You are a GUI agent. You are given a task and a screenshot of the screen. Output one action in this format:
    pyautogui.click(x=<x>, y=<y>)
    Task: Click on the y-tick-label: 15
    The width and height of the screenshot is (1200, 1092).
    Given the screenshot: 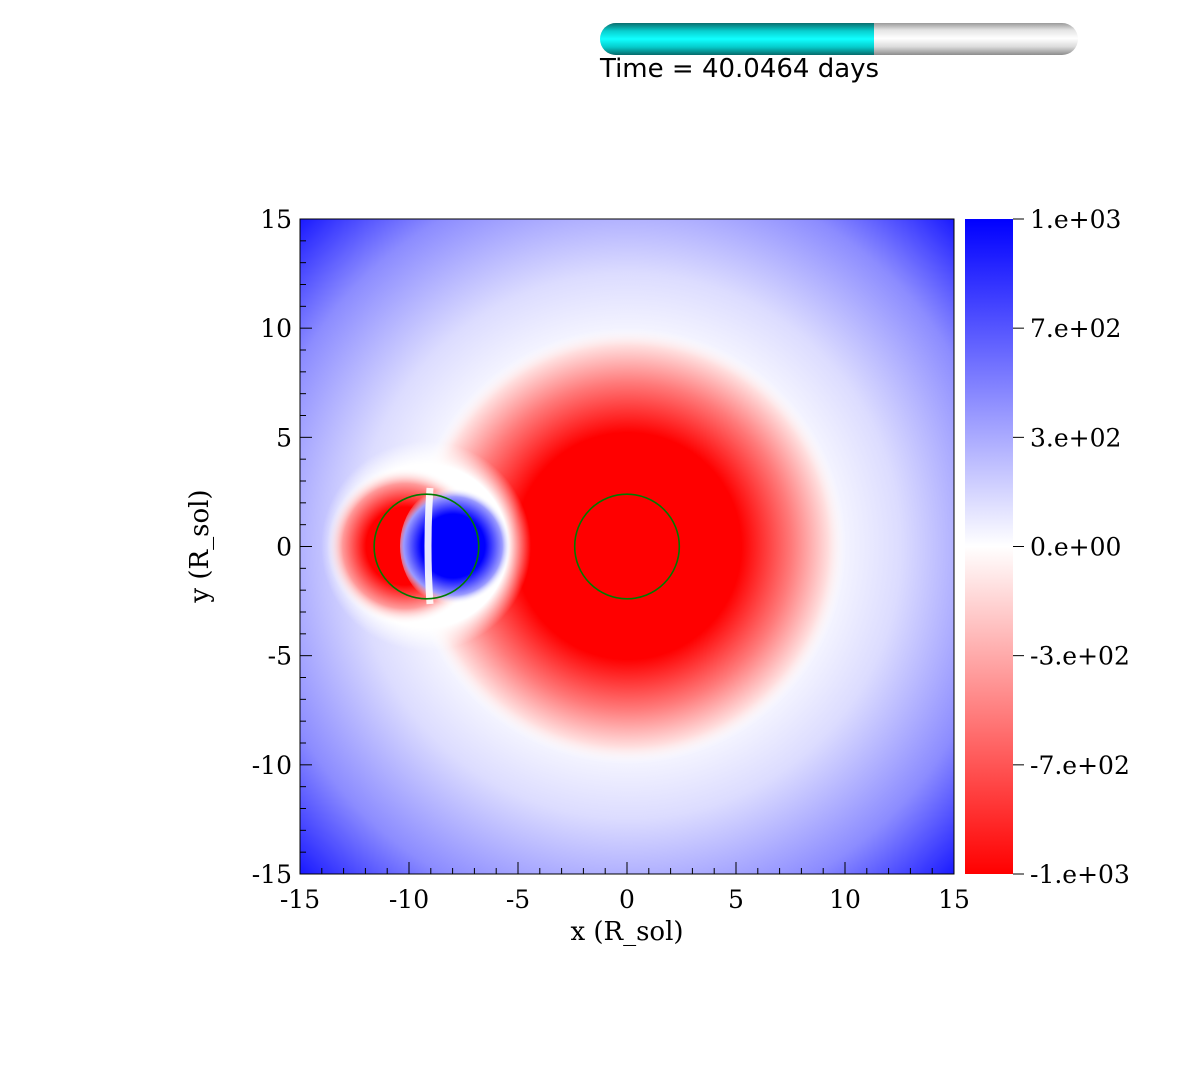 What is the action you would take?
    pyautogui.click(x=276, y=219)
    